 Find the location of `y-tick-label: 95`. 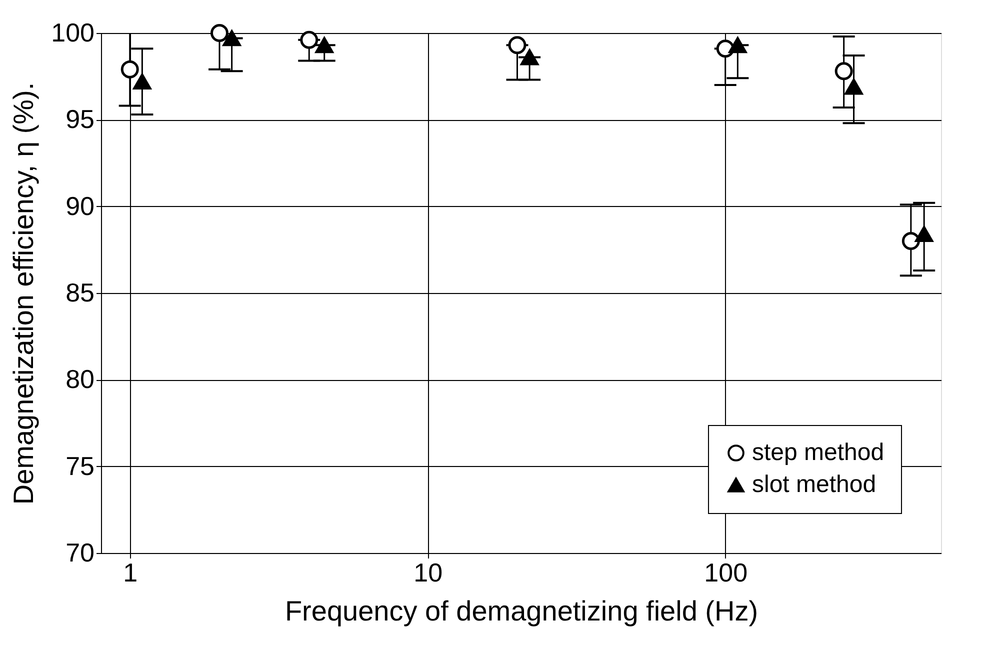

y-tick-label: 95 is located at coordinates (80, 119).